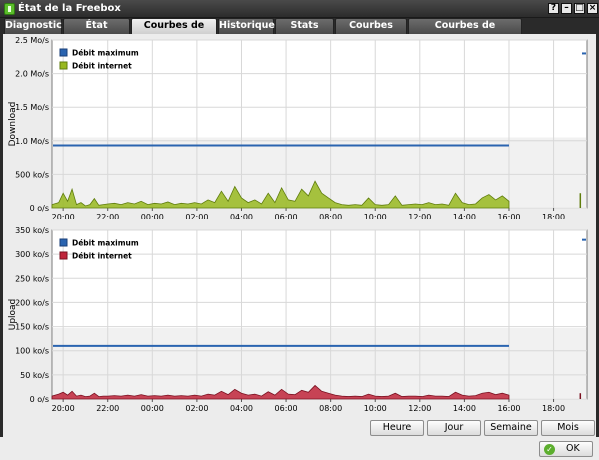 The height and width of the screenshot is (460, 599). I want to click on bottom-bar, so click(299, 448).